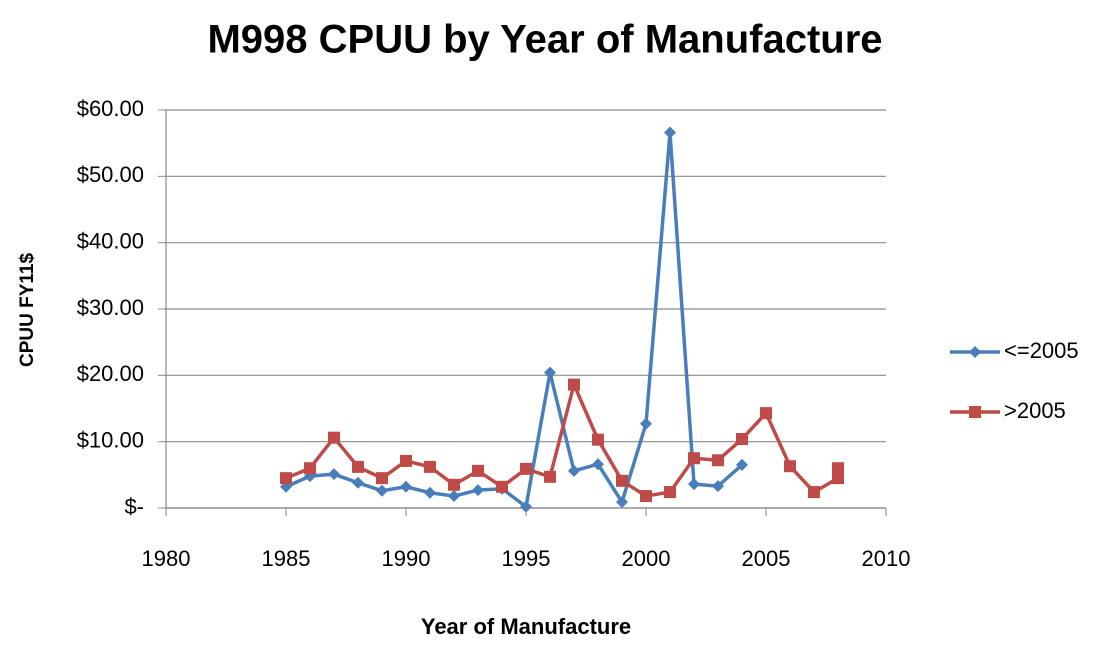  Describe the element at coordinates (110, 174) in the screenshot. I see `y-tick-label: $50.00` at that location.